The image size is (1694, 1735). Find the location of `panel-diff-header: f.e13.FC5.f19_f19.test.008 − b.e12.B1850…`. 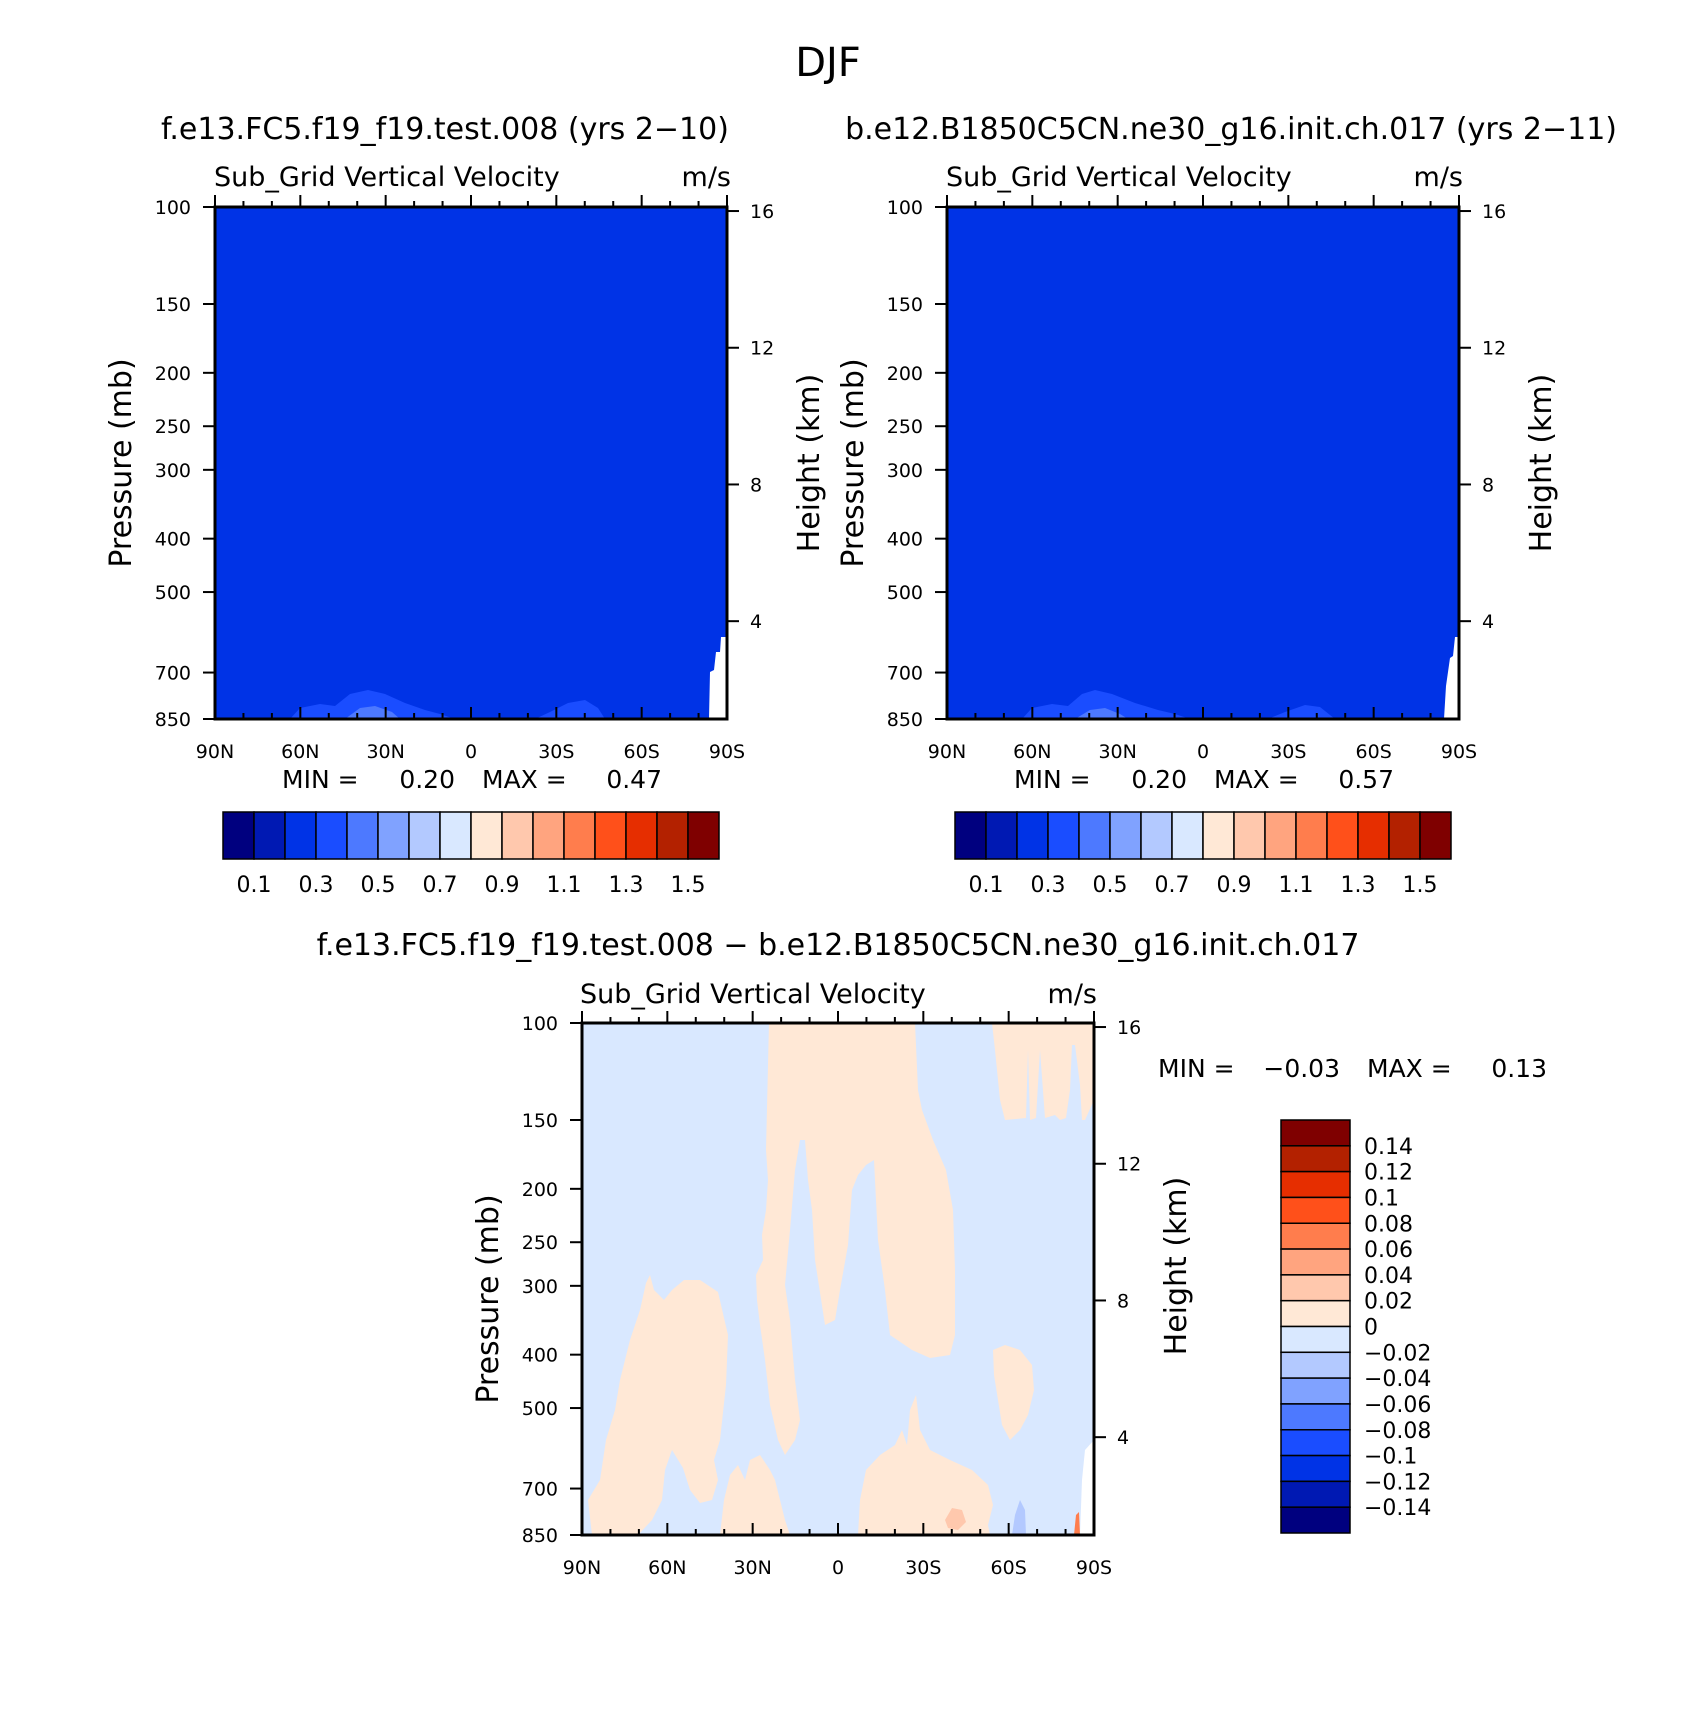

panel-diff-header: f.e13.FC5.f19_f19.test.008 − b.e12.B1850… is located at coordinates (838, 945).